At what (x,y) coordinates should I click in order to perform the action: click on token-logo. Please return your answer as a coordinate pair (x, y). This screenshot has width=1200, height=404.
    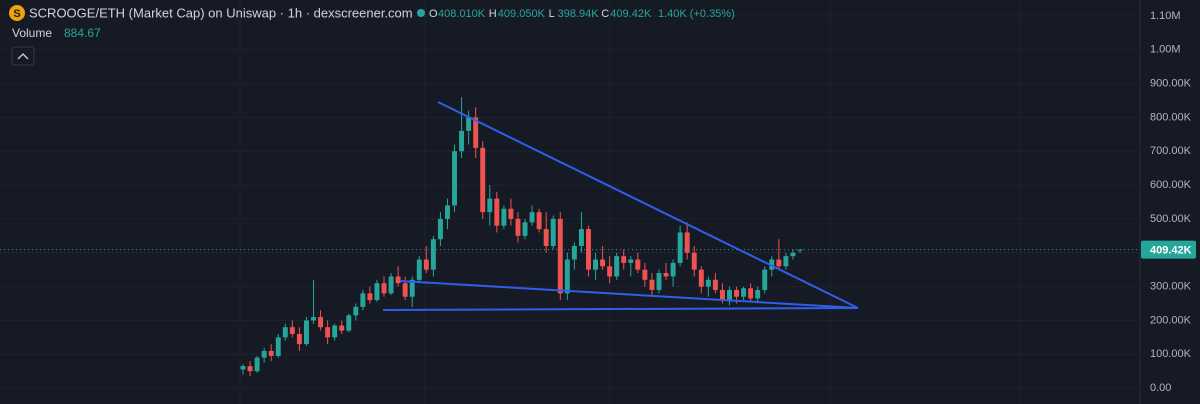
    Looking at the image, I should click on (17, 13).